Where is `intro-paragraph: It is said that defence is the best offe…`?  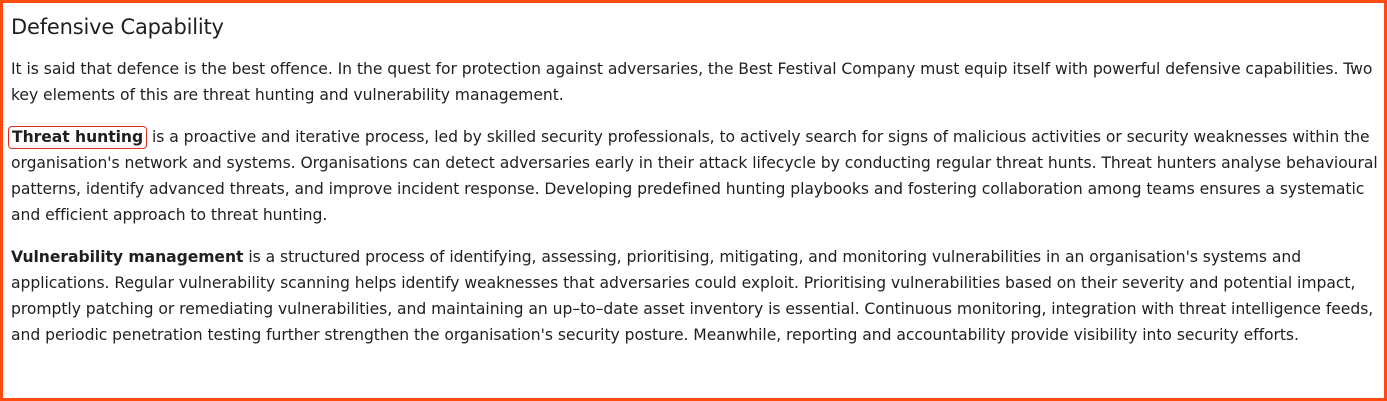
intro-paragraph: It is said that defence is the best offe… is located at coordinates (692, 82).